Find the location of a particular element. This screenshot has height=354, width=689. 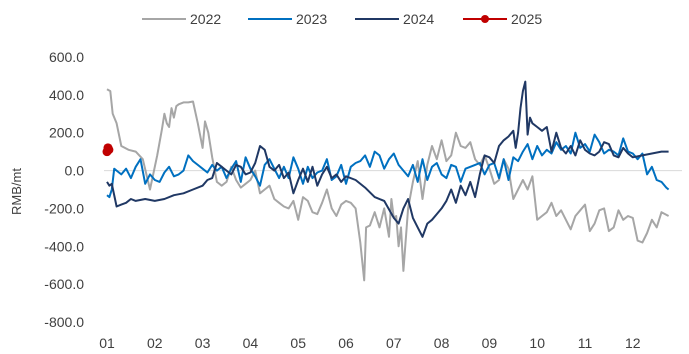

x-tick-label: 11 is located at coordinates (585, 343).